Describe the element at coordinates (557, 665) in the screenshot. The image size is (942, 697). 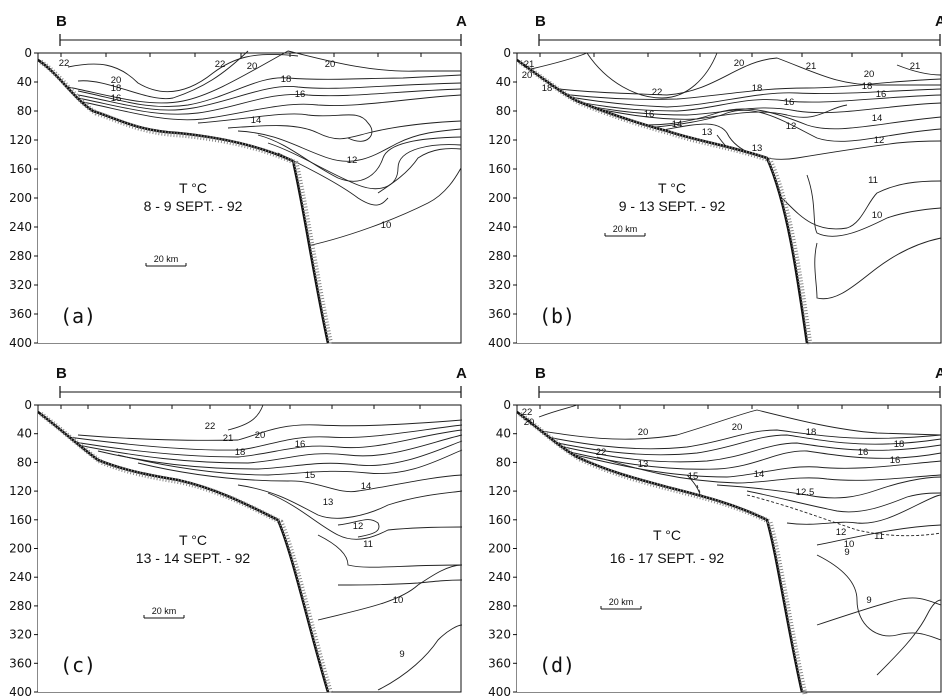
I see `panel-letter: (d)` at that location.